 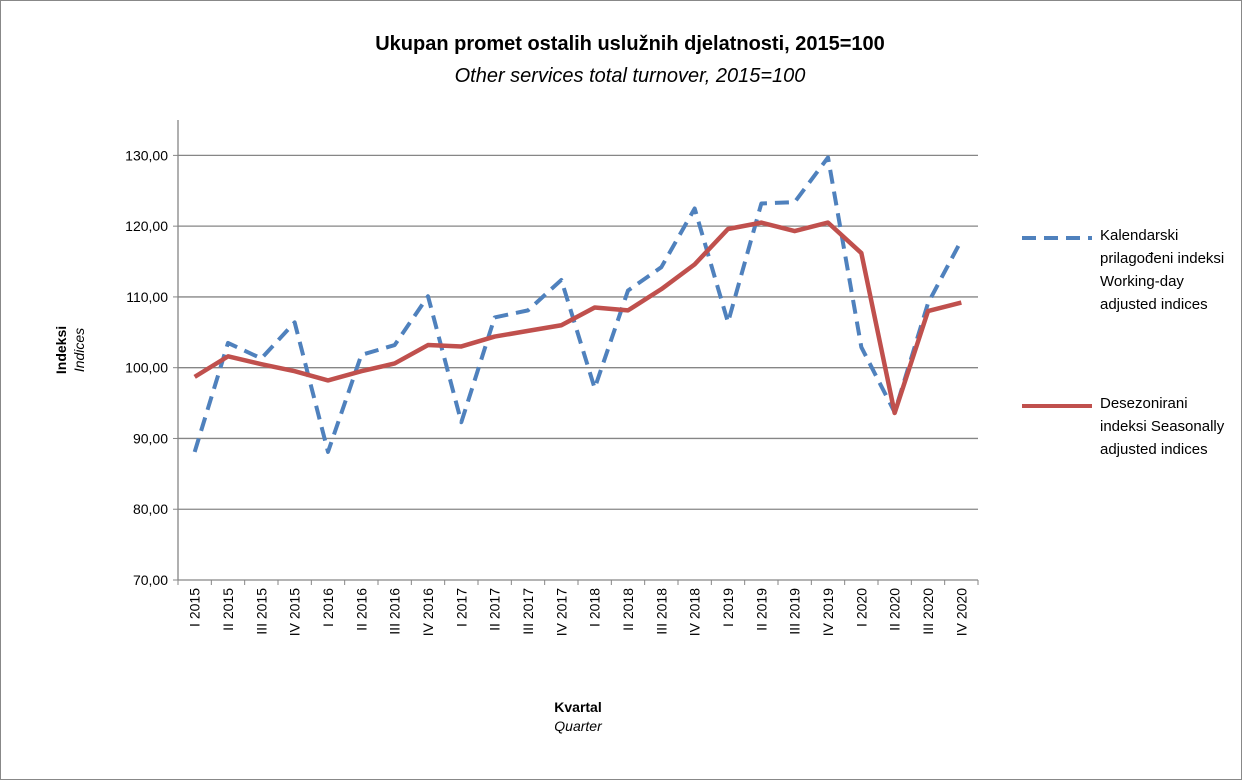 I want to click on x-tick-label: II 2016, so click(x=361, y=609).